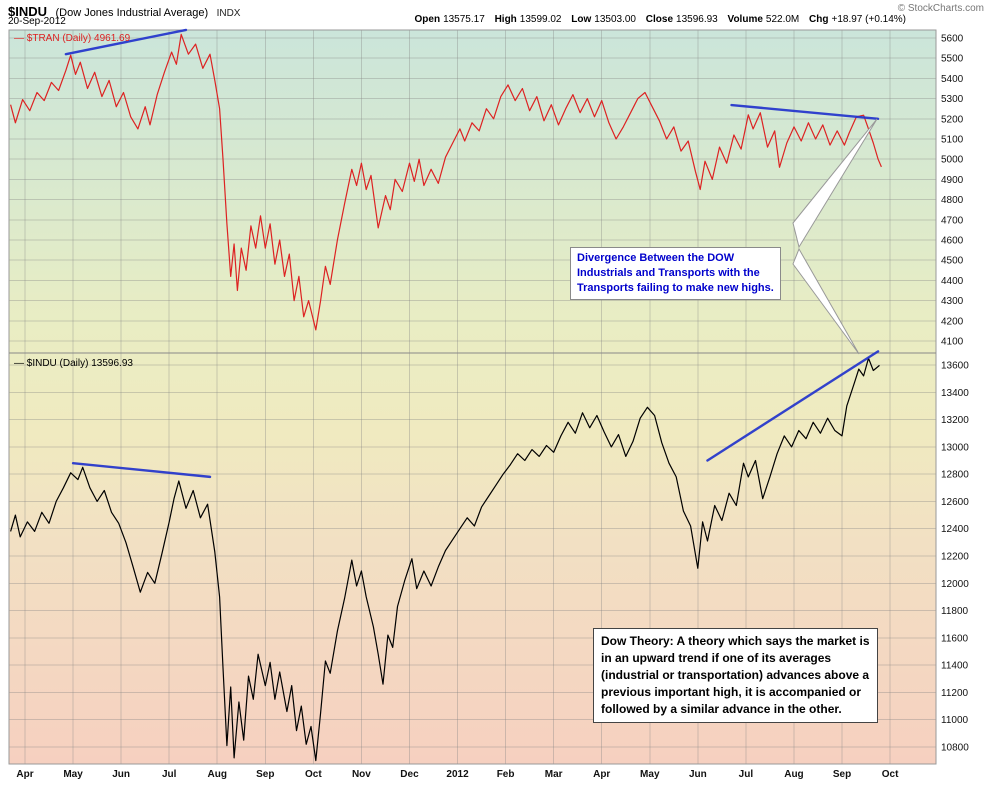  What do you see at coordinates (540, 19) in the screenshot?
I see `quote-value: 13599.02` at bounding box center [540, 19].